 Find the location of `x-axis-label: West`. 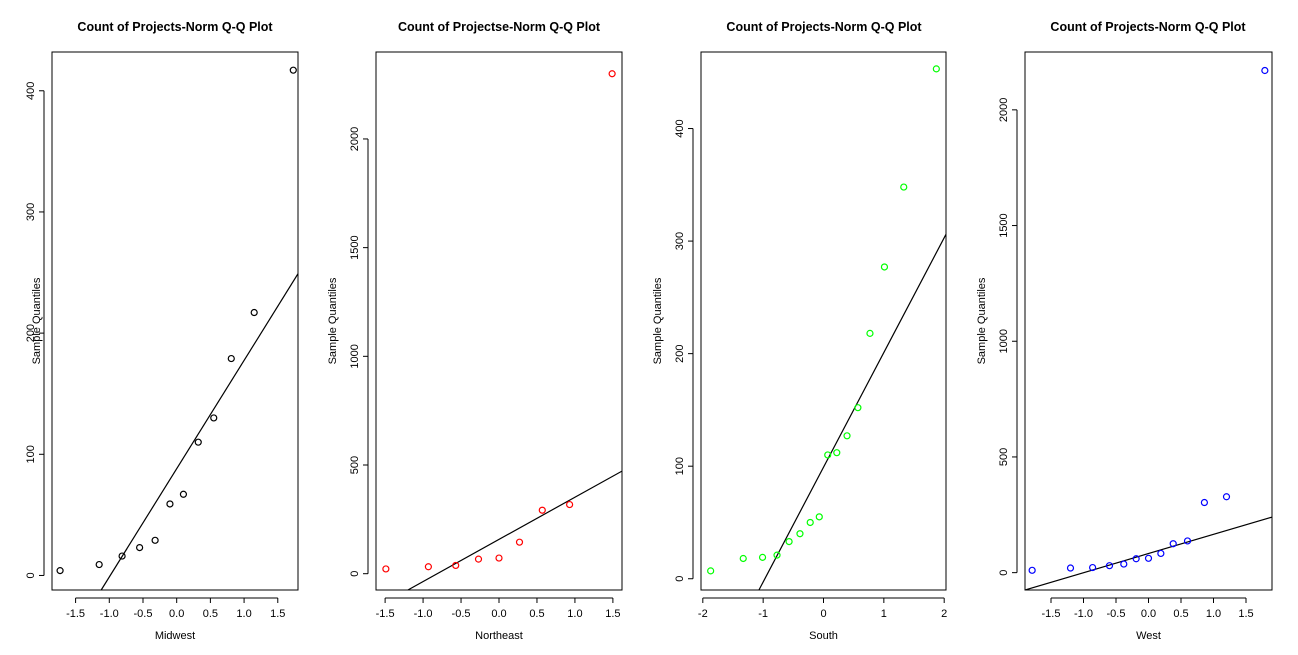

x-axis-label: West is located at coordinates (1148, 636).